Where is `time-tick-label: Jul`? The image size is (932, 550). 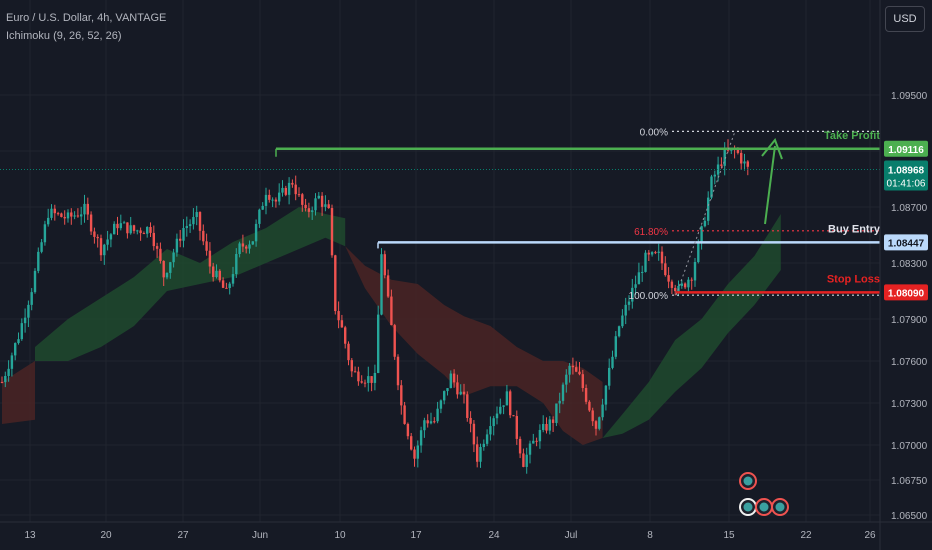 time-tick-label: Jul is located at coordinates (571, 535).